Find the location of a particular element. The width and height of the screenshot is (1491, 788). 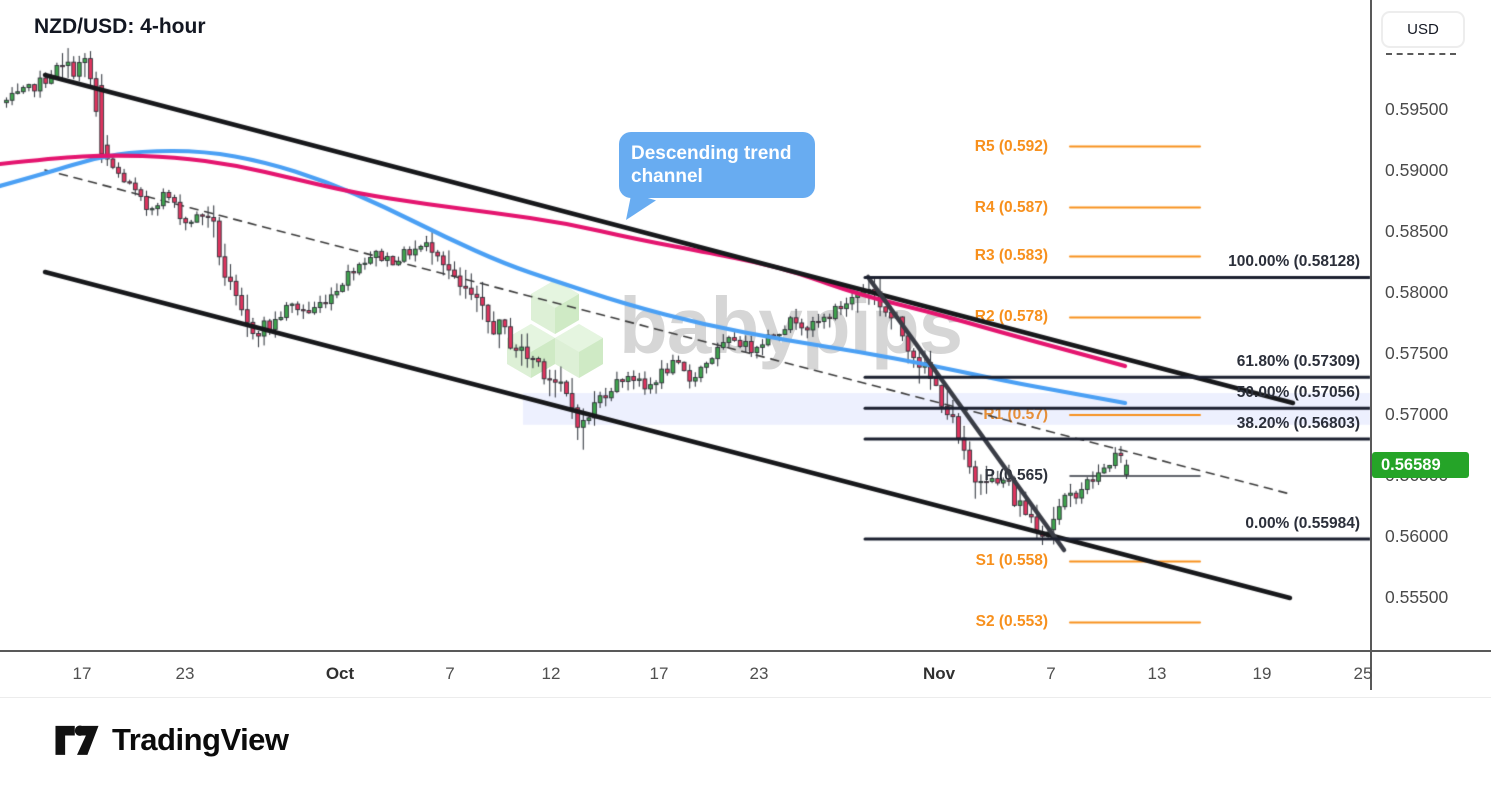

time-axis-border is located at coordinates (745, 651).